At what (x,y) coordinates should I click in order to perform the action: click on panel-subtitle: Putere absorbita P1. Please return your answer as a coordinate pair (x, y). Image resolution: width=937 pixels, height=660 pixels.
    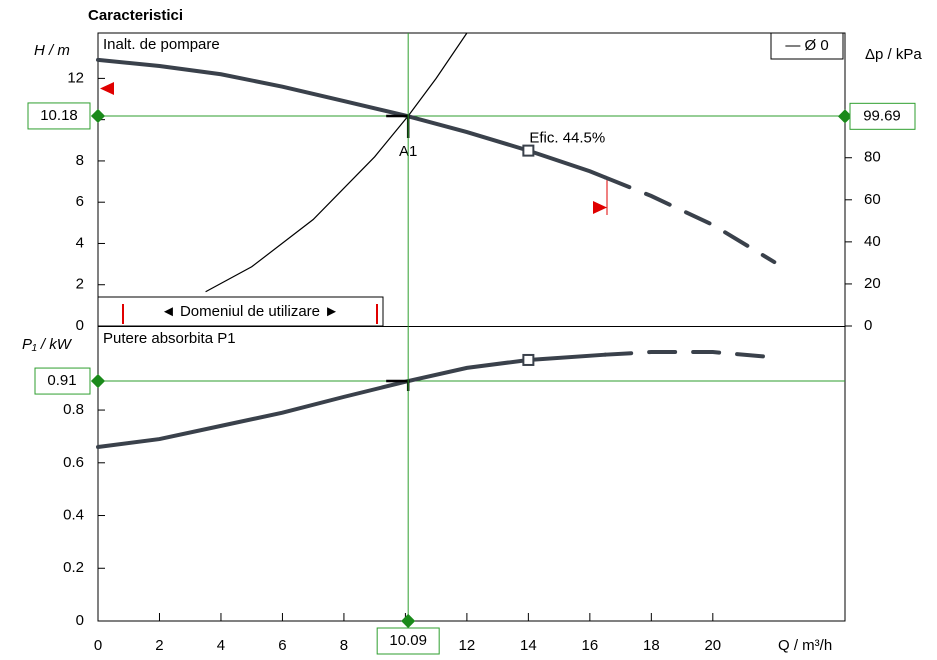
    Looking at the image, I should click on (169, 338).